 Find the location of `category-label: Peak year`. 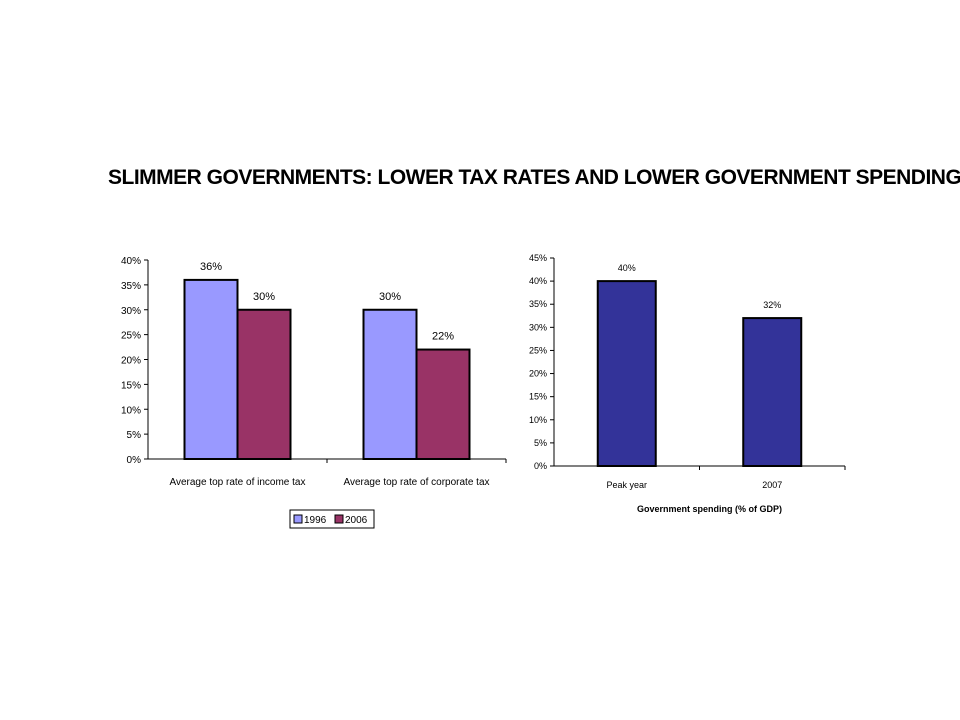

category-label: Peak year is located at coordinates (626, 485).